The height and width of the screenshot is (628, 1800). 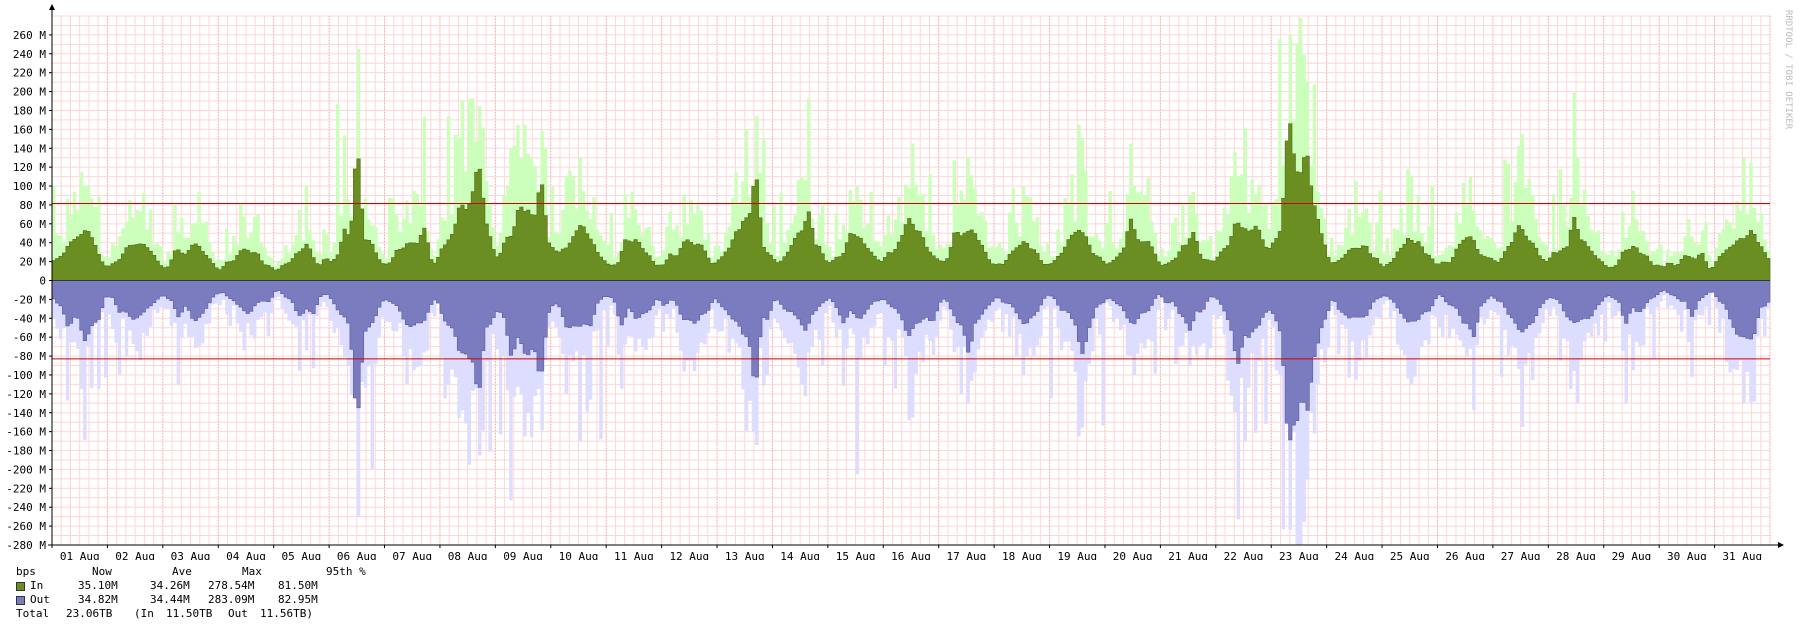 I want to click on x-tick-label: 31 Aug, so click(x=1742, y=555).